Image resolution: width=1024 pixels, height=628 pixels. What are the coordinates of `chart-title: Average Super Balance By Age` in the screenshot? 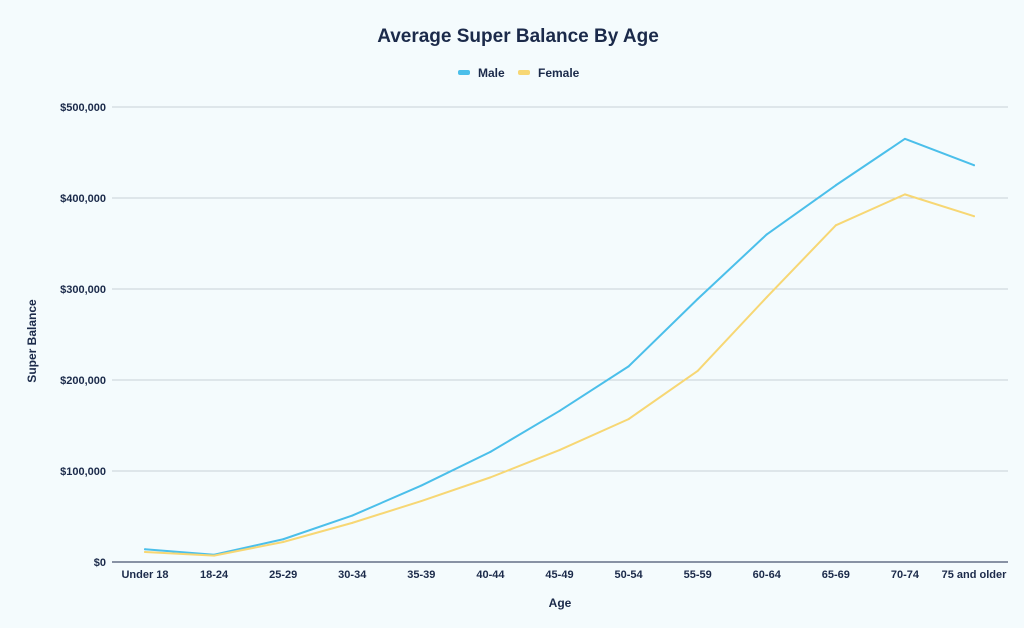 It's located at (518, 36).